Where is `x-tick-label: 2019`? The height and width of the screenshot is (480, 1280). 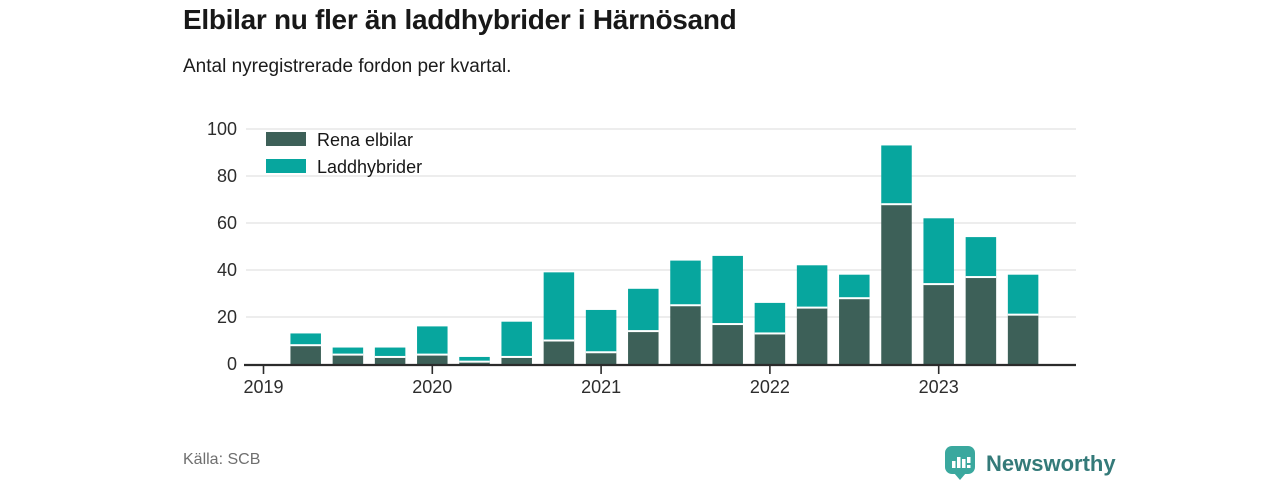
x-tick-label: 2019 is located at coordinates (263, 387).